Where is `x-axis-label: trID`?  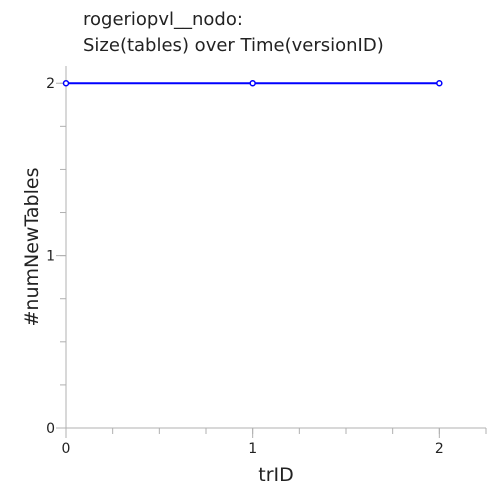 x-axis-label: trID is located at coordinates (276, 475).